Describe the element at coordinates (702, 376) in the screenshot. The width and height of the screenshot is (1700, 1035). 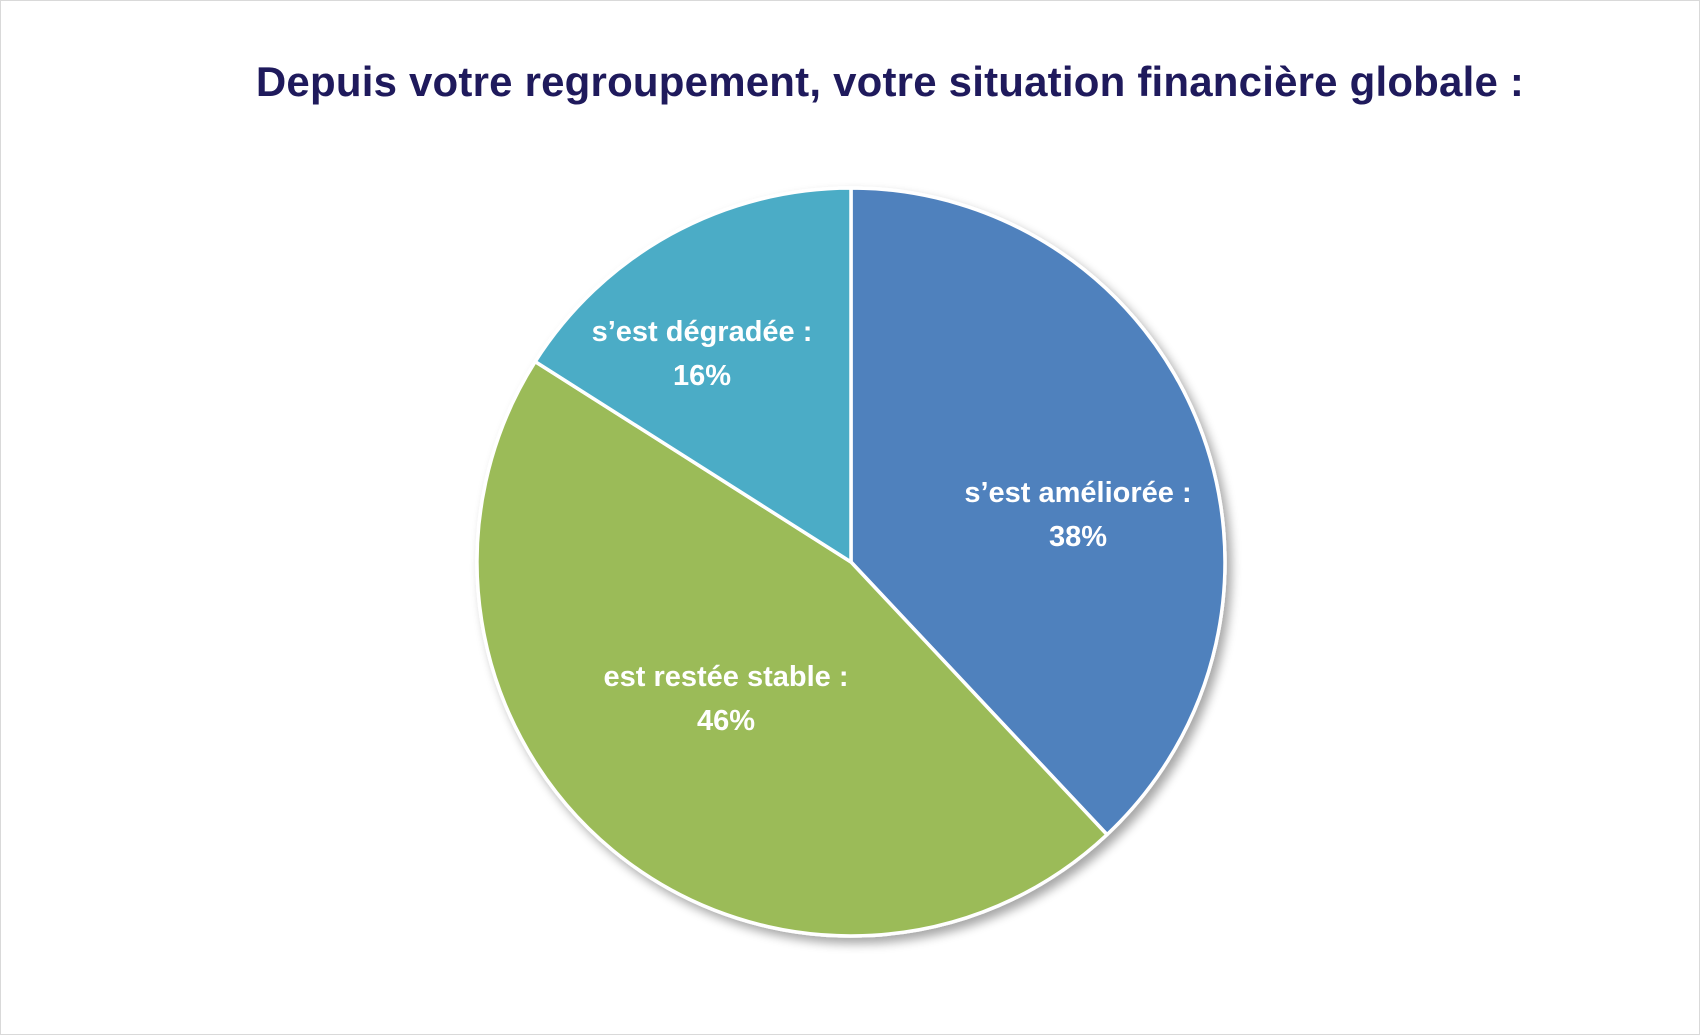
I see `slice-value-label: 16%` at that location.